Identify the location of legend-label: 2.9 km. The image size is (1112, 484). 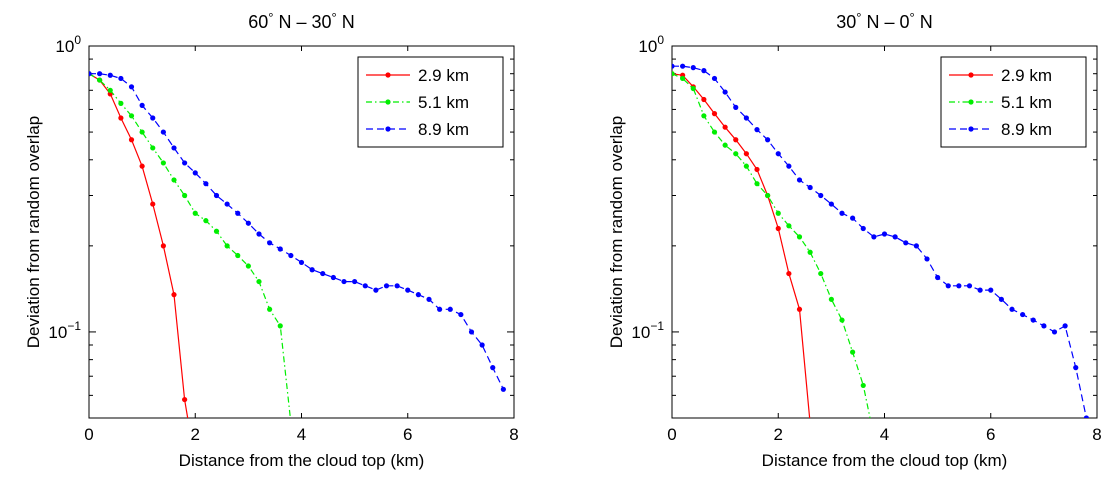
(1026, 75).